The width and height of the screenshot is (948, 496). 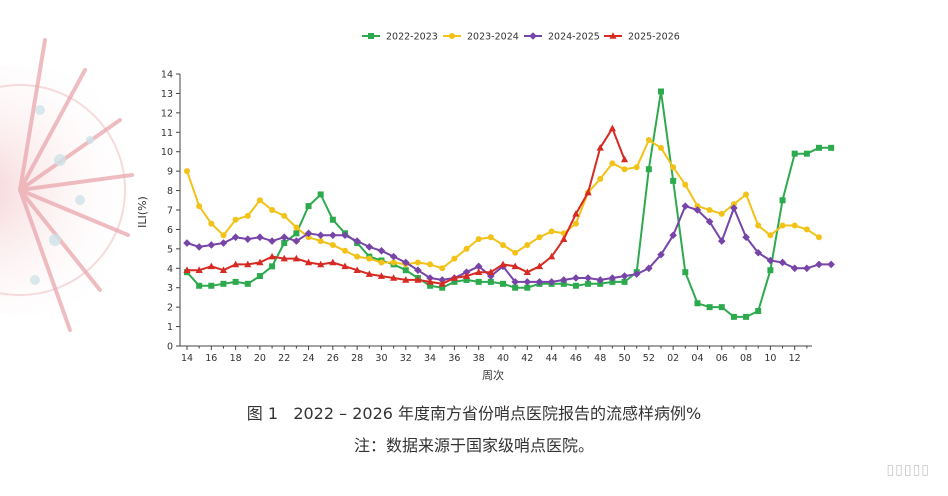 What do you see at coordinates (576, 358) in the screenshot?
I see `x-tick-label: 46` at bounding box center [576, 358].